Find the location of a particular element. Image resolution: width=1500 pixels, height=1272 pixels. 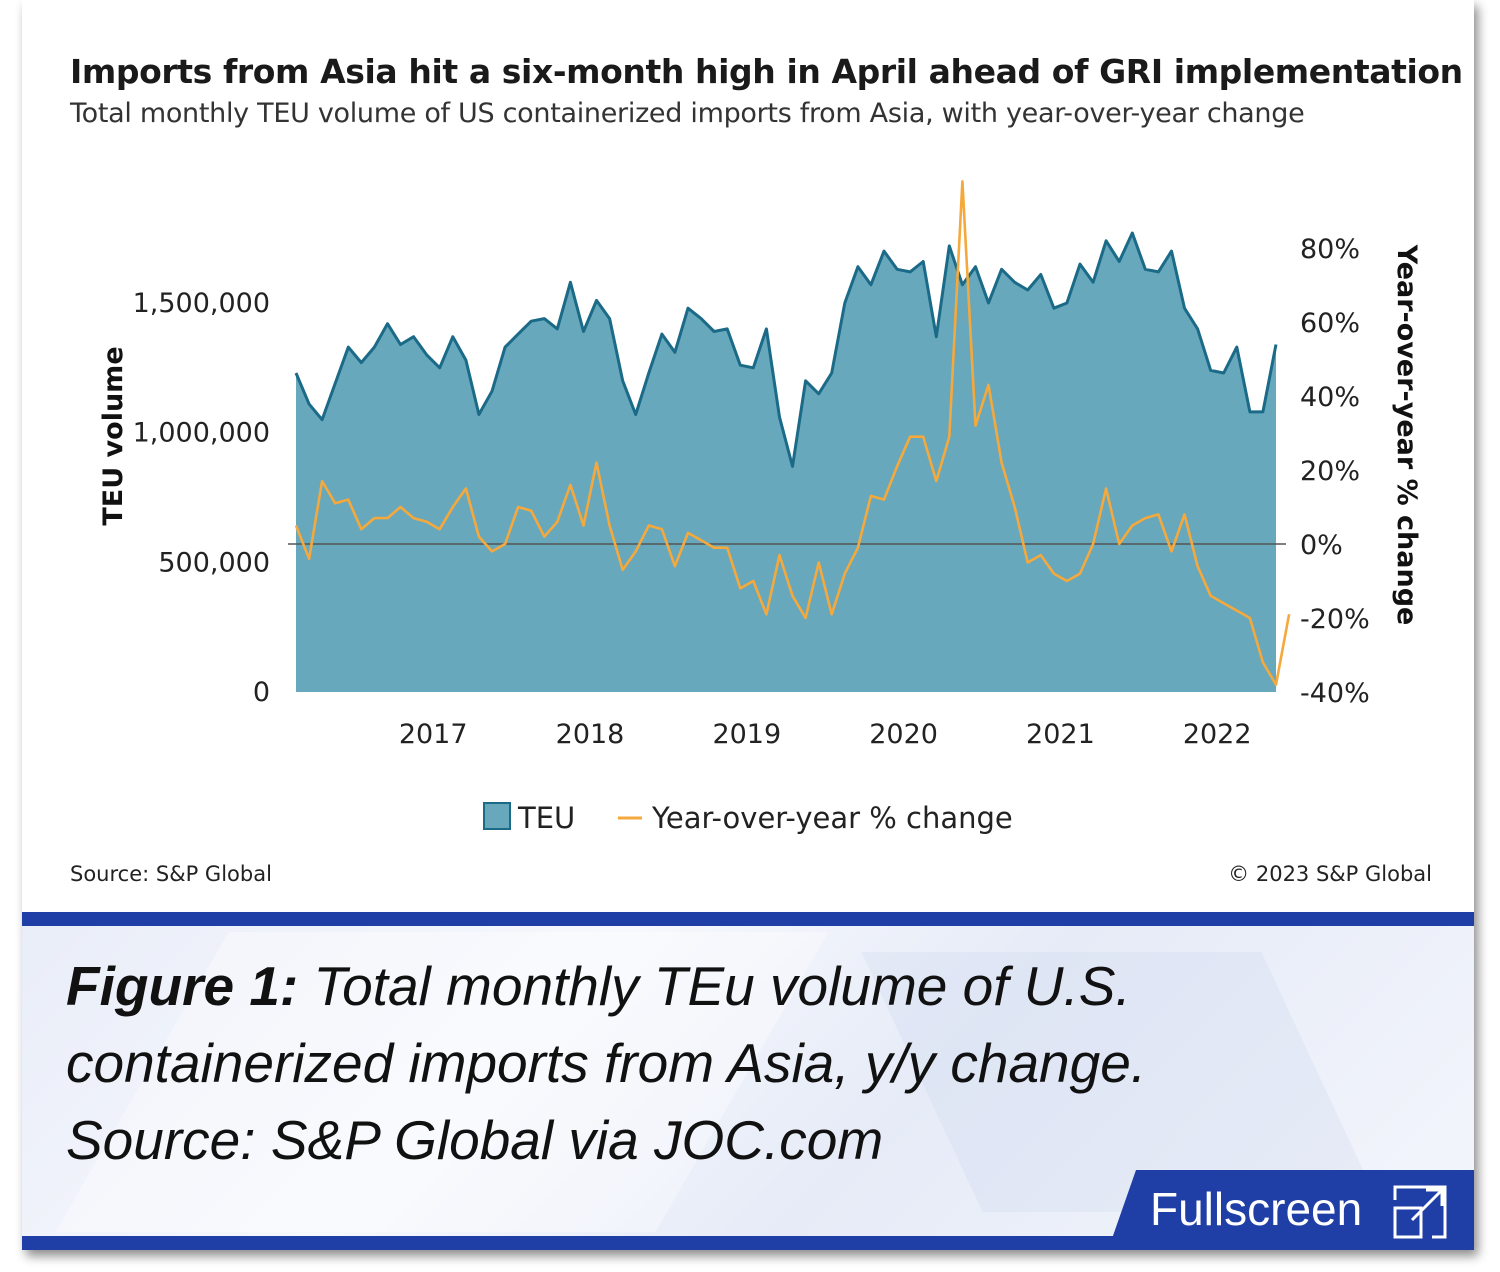

figure-label: Figure 1: is located at coordinates (182, 986).